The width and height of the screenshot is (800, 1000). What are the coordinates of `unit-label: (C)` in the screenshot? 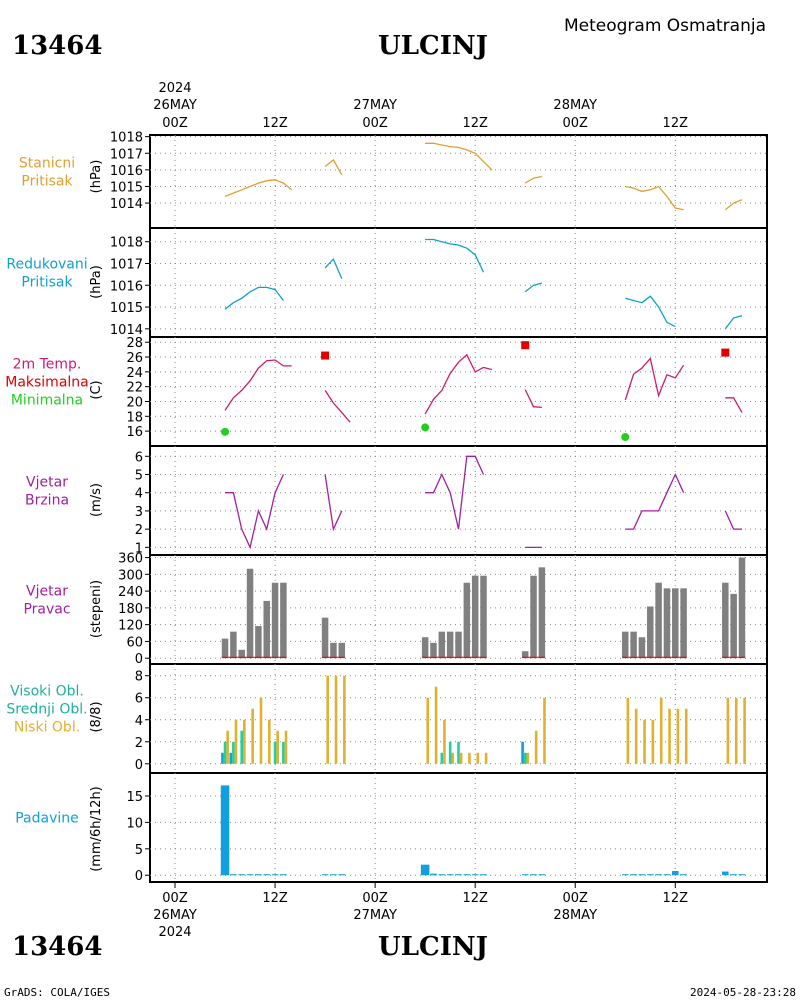 It's located at (96, 389).